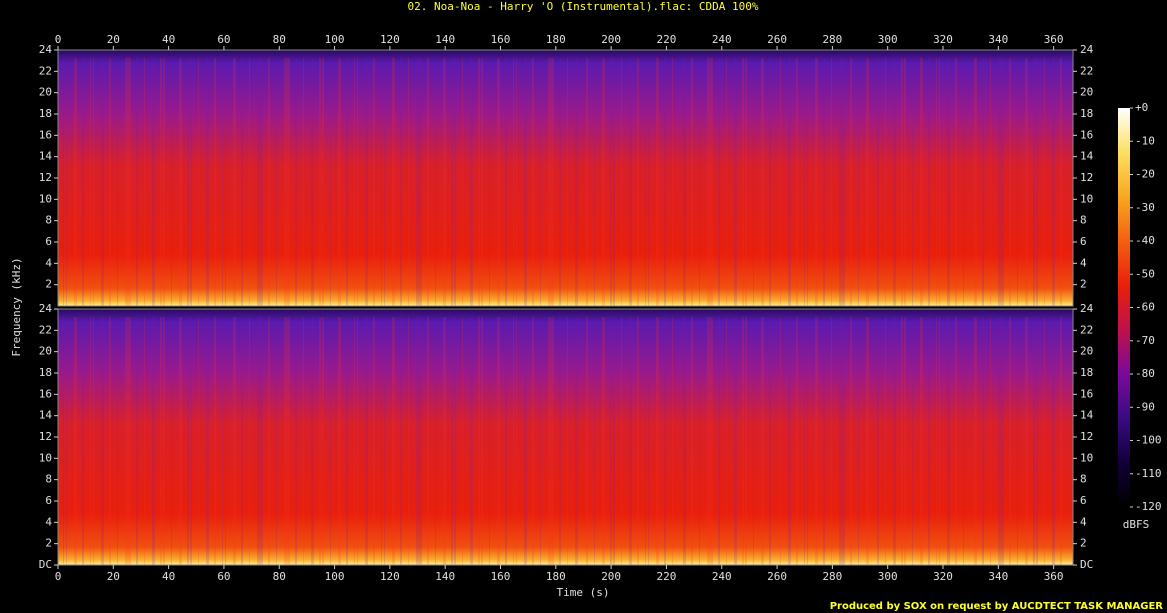  Describe the element at coordinates (279, 576) in the screenshot. I see `x-tick-label: 80` at that location.